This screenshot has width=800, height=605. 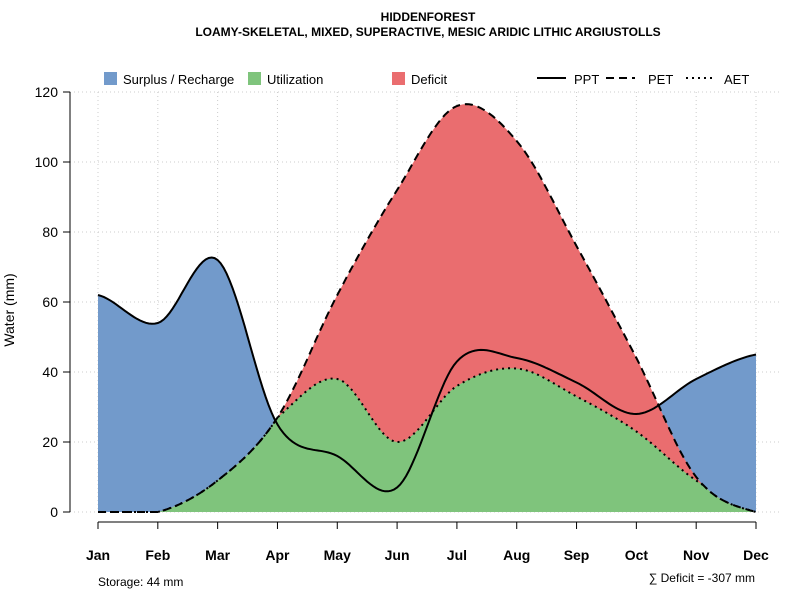 What do you see at coordinates (47, 92) in the screenshot?
I see `y-tick-label: 120` at bounding box center [47, 92].